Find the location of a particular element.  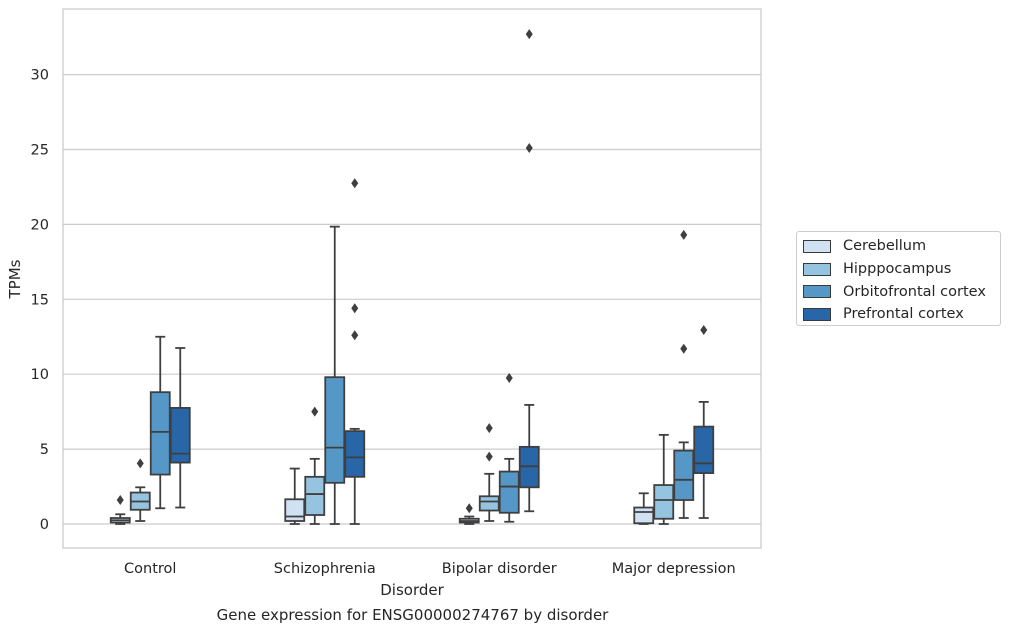

x-tick-label: Major depression is located at coordinates (674, 569).